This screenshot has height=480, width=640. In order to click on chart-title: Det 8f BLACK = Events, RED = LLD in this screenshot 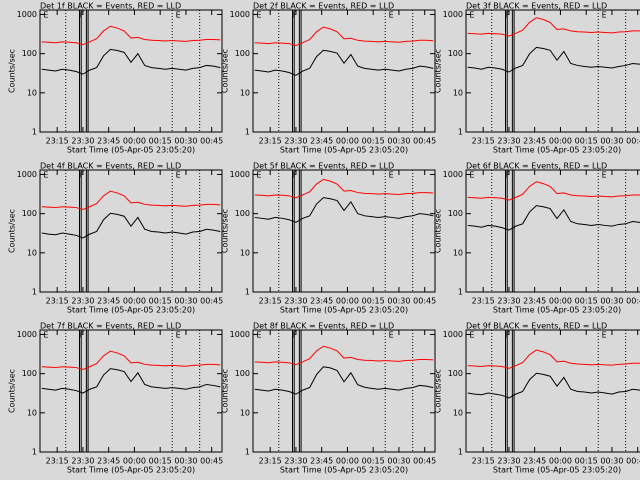, I will do `click(323, 326)`.